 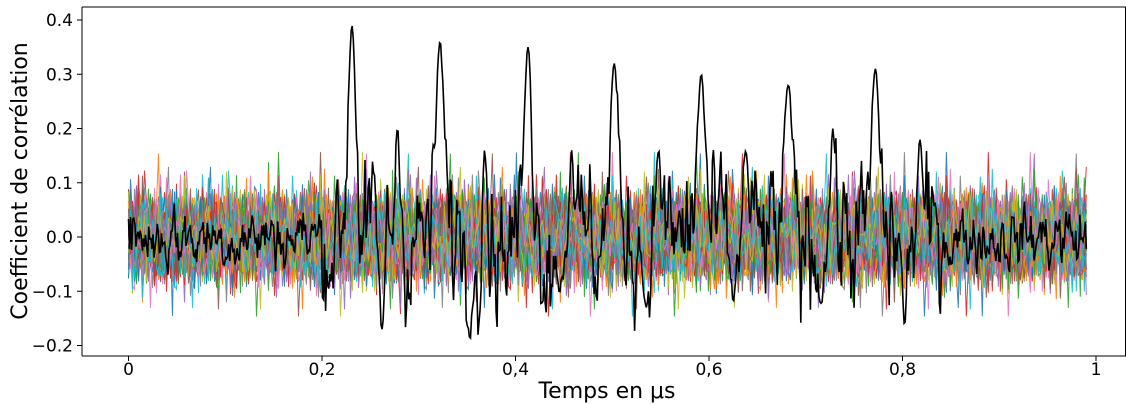 I want to click on x-tick-label: 0, so click(x=128, y=370).